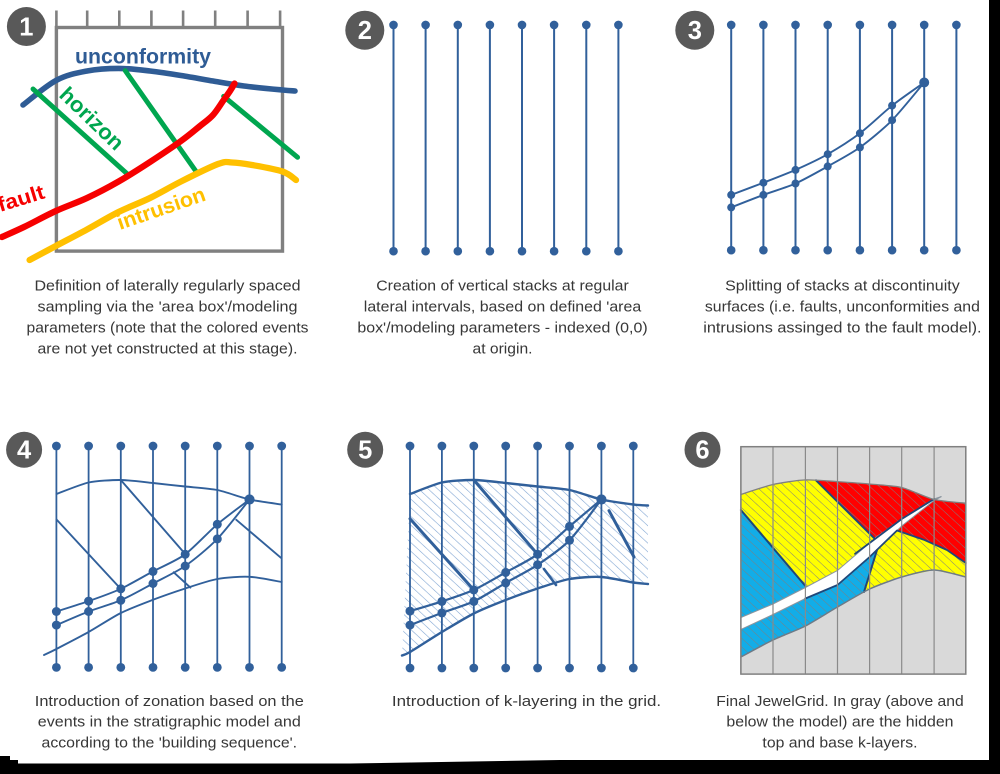  What do you see at coordinates (24, 451) in the screenshot?
I see `svg-text: 4` at bounding box center [24, 451].